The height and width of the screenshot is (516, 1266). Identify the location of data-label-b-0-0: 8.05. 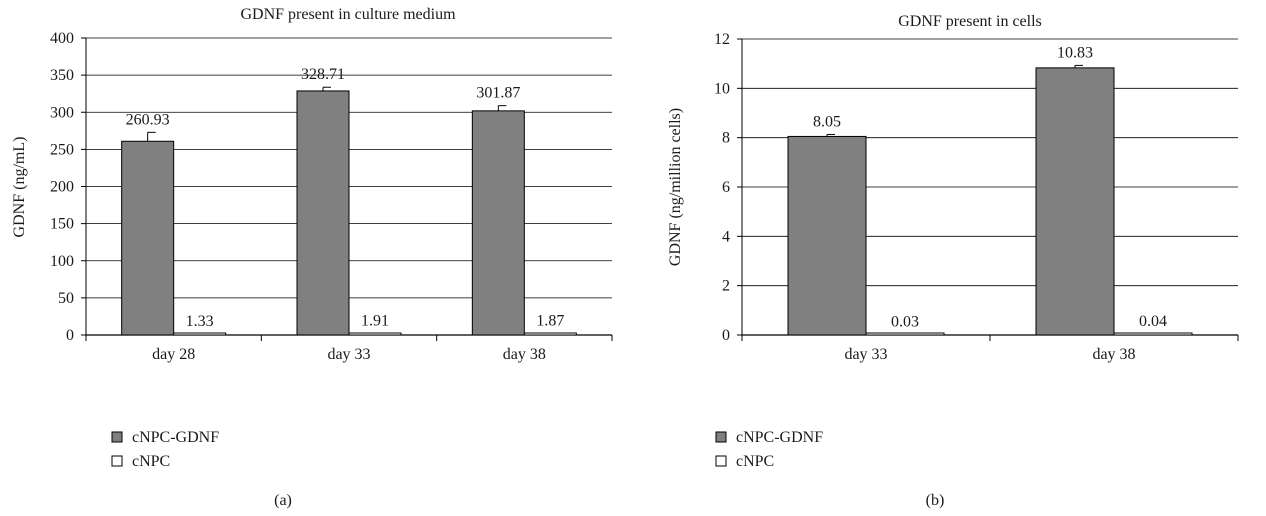
(827, 121).